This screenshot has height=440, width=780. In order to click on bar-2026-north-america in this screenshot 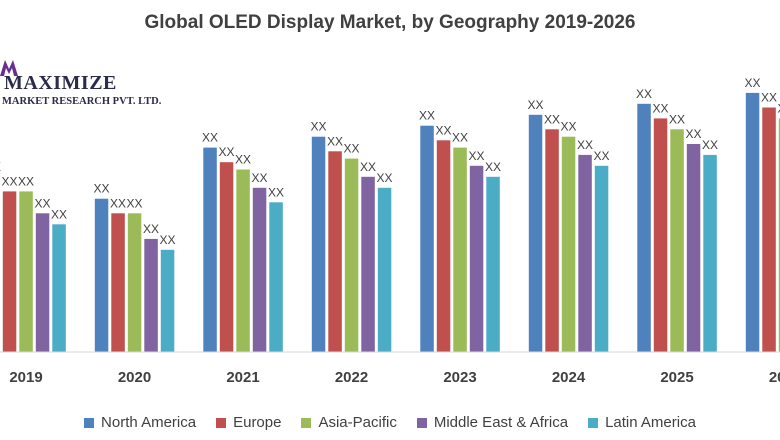, I will do `click(752, 222)`.